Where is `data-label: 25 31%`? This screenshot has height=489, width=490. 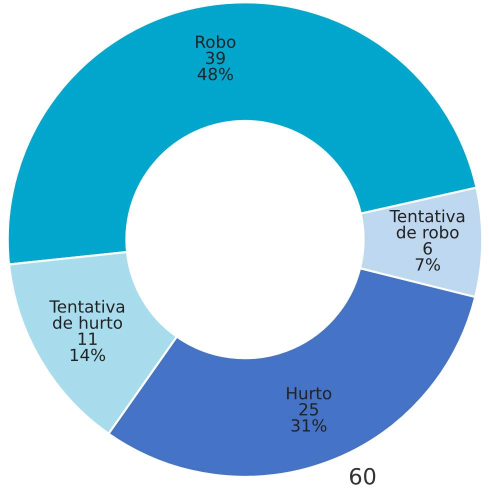 data-label: 25 31% is located at coordinates (309, 417).